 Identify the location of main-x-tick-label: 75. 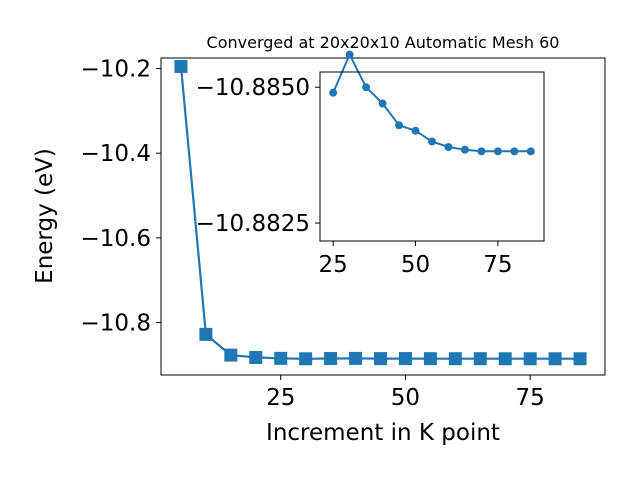
(530, 398).